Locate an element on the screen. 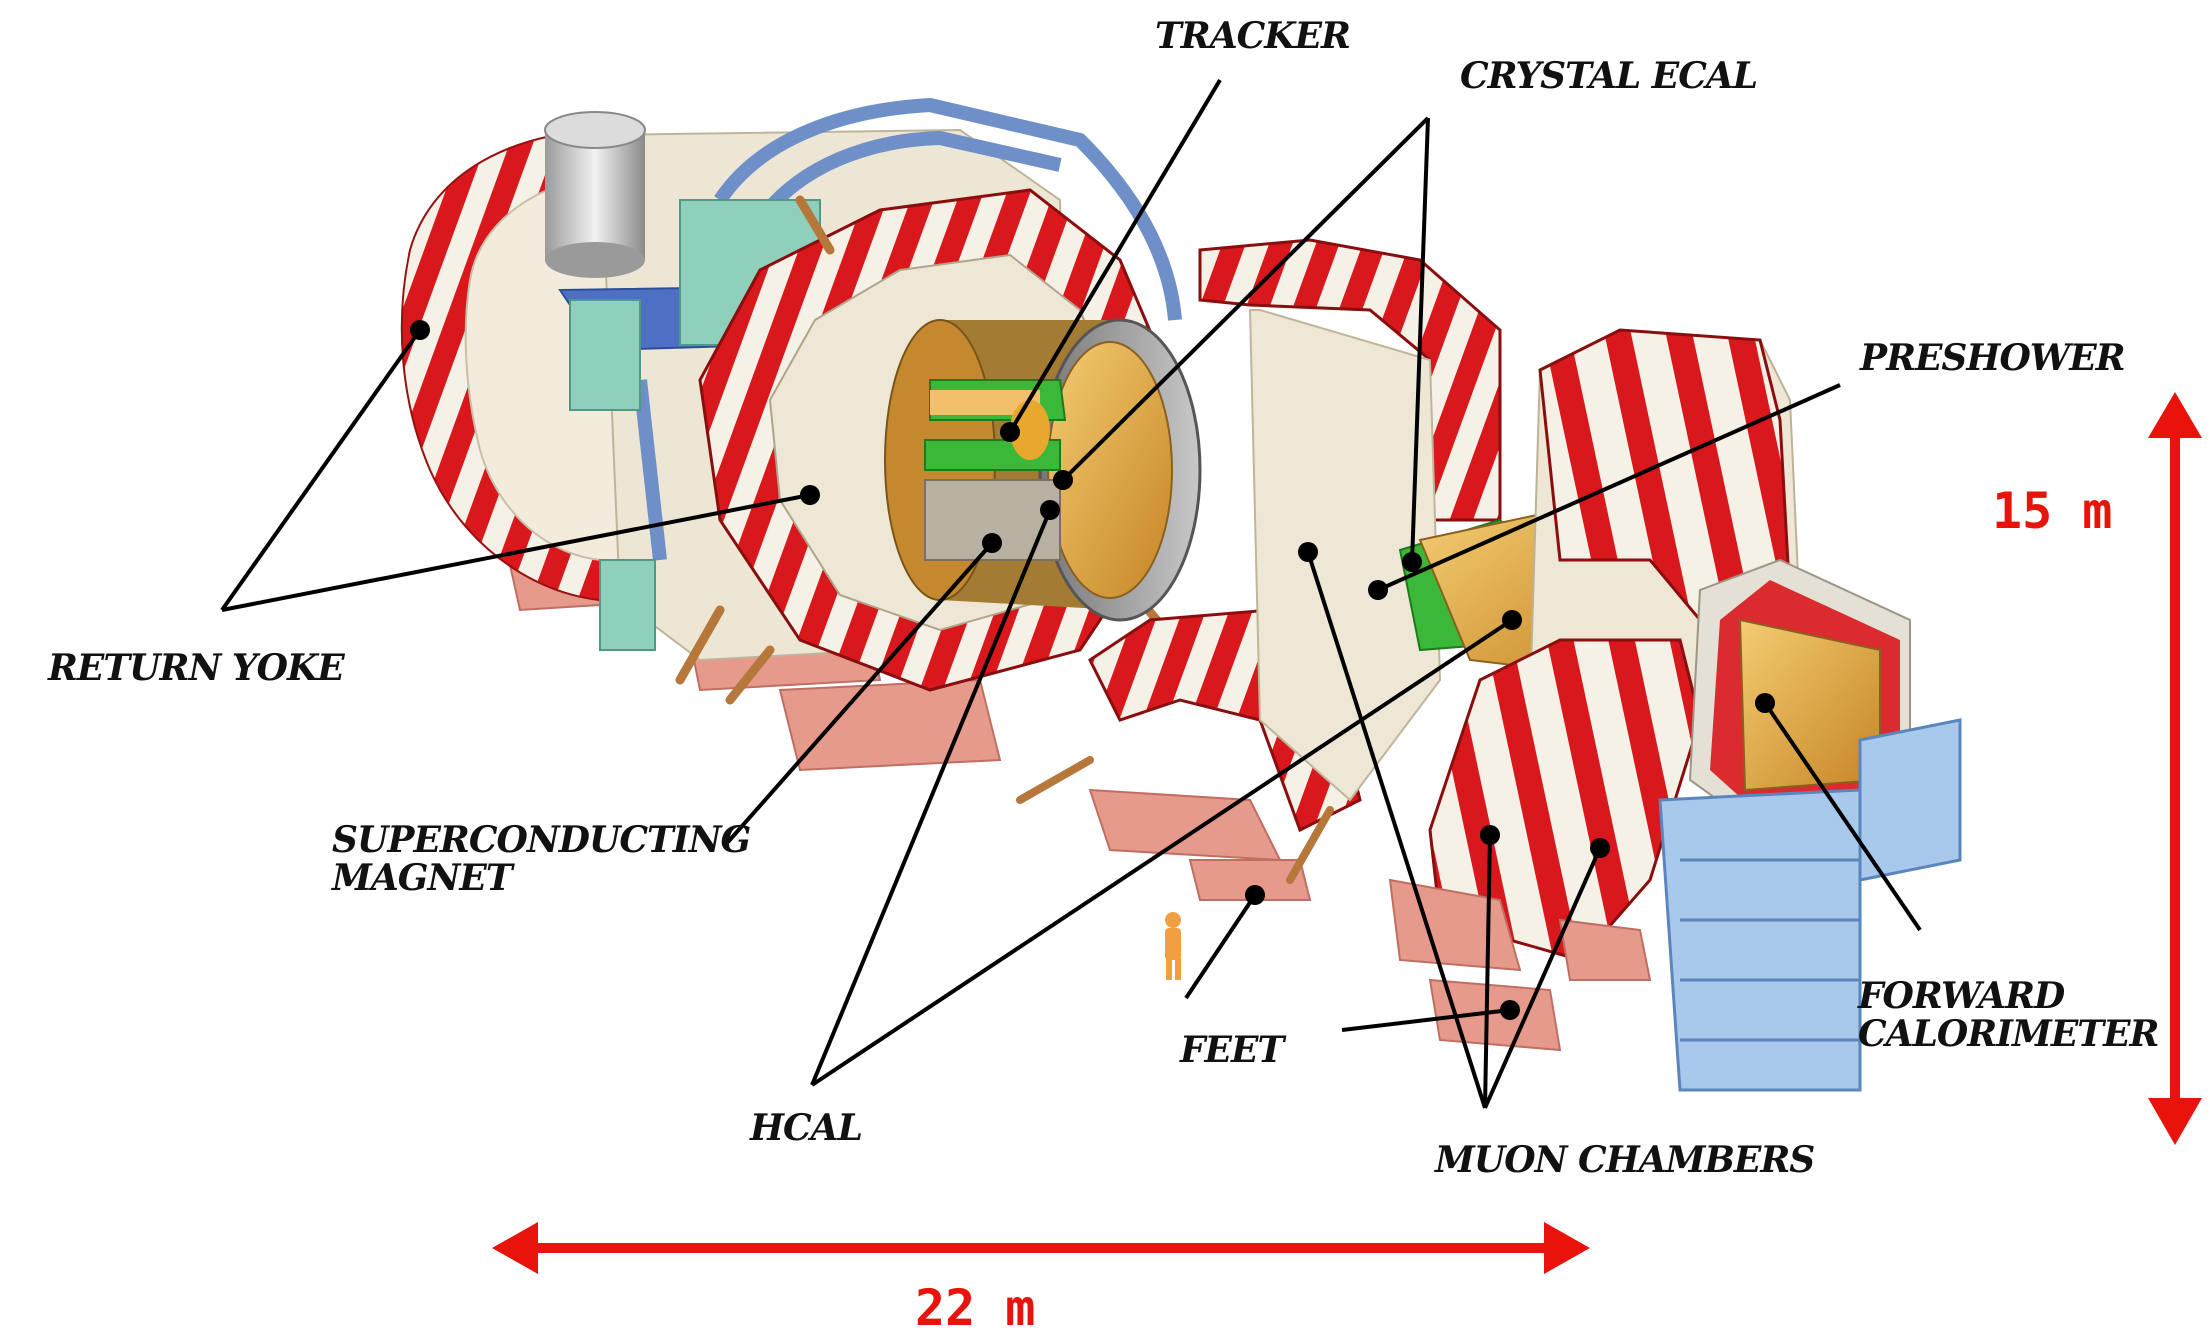 The height and width of the screenshot is (1328, 2210). hcal-endcap-marker is located at coordinates (1512, 620).